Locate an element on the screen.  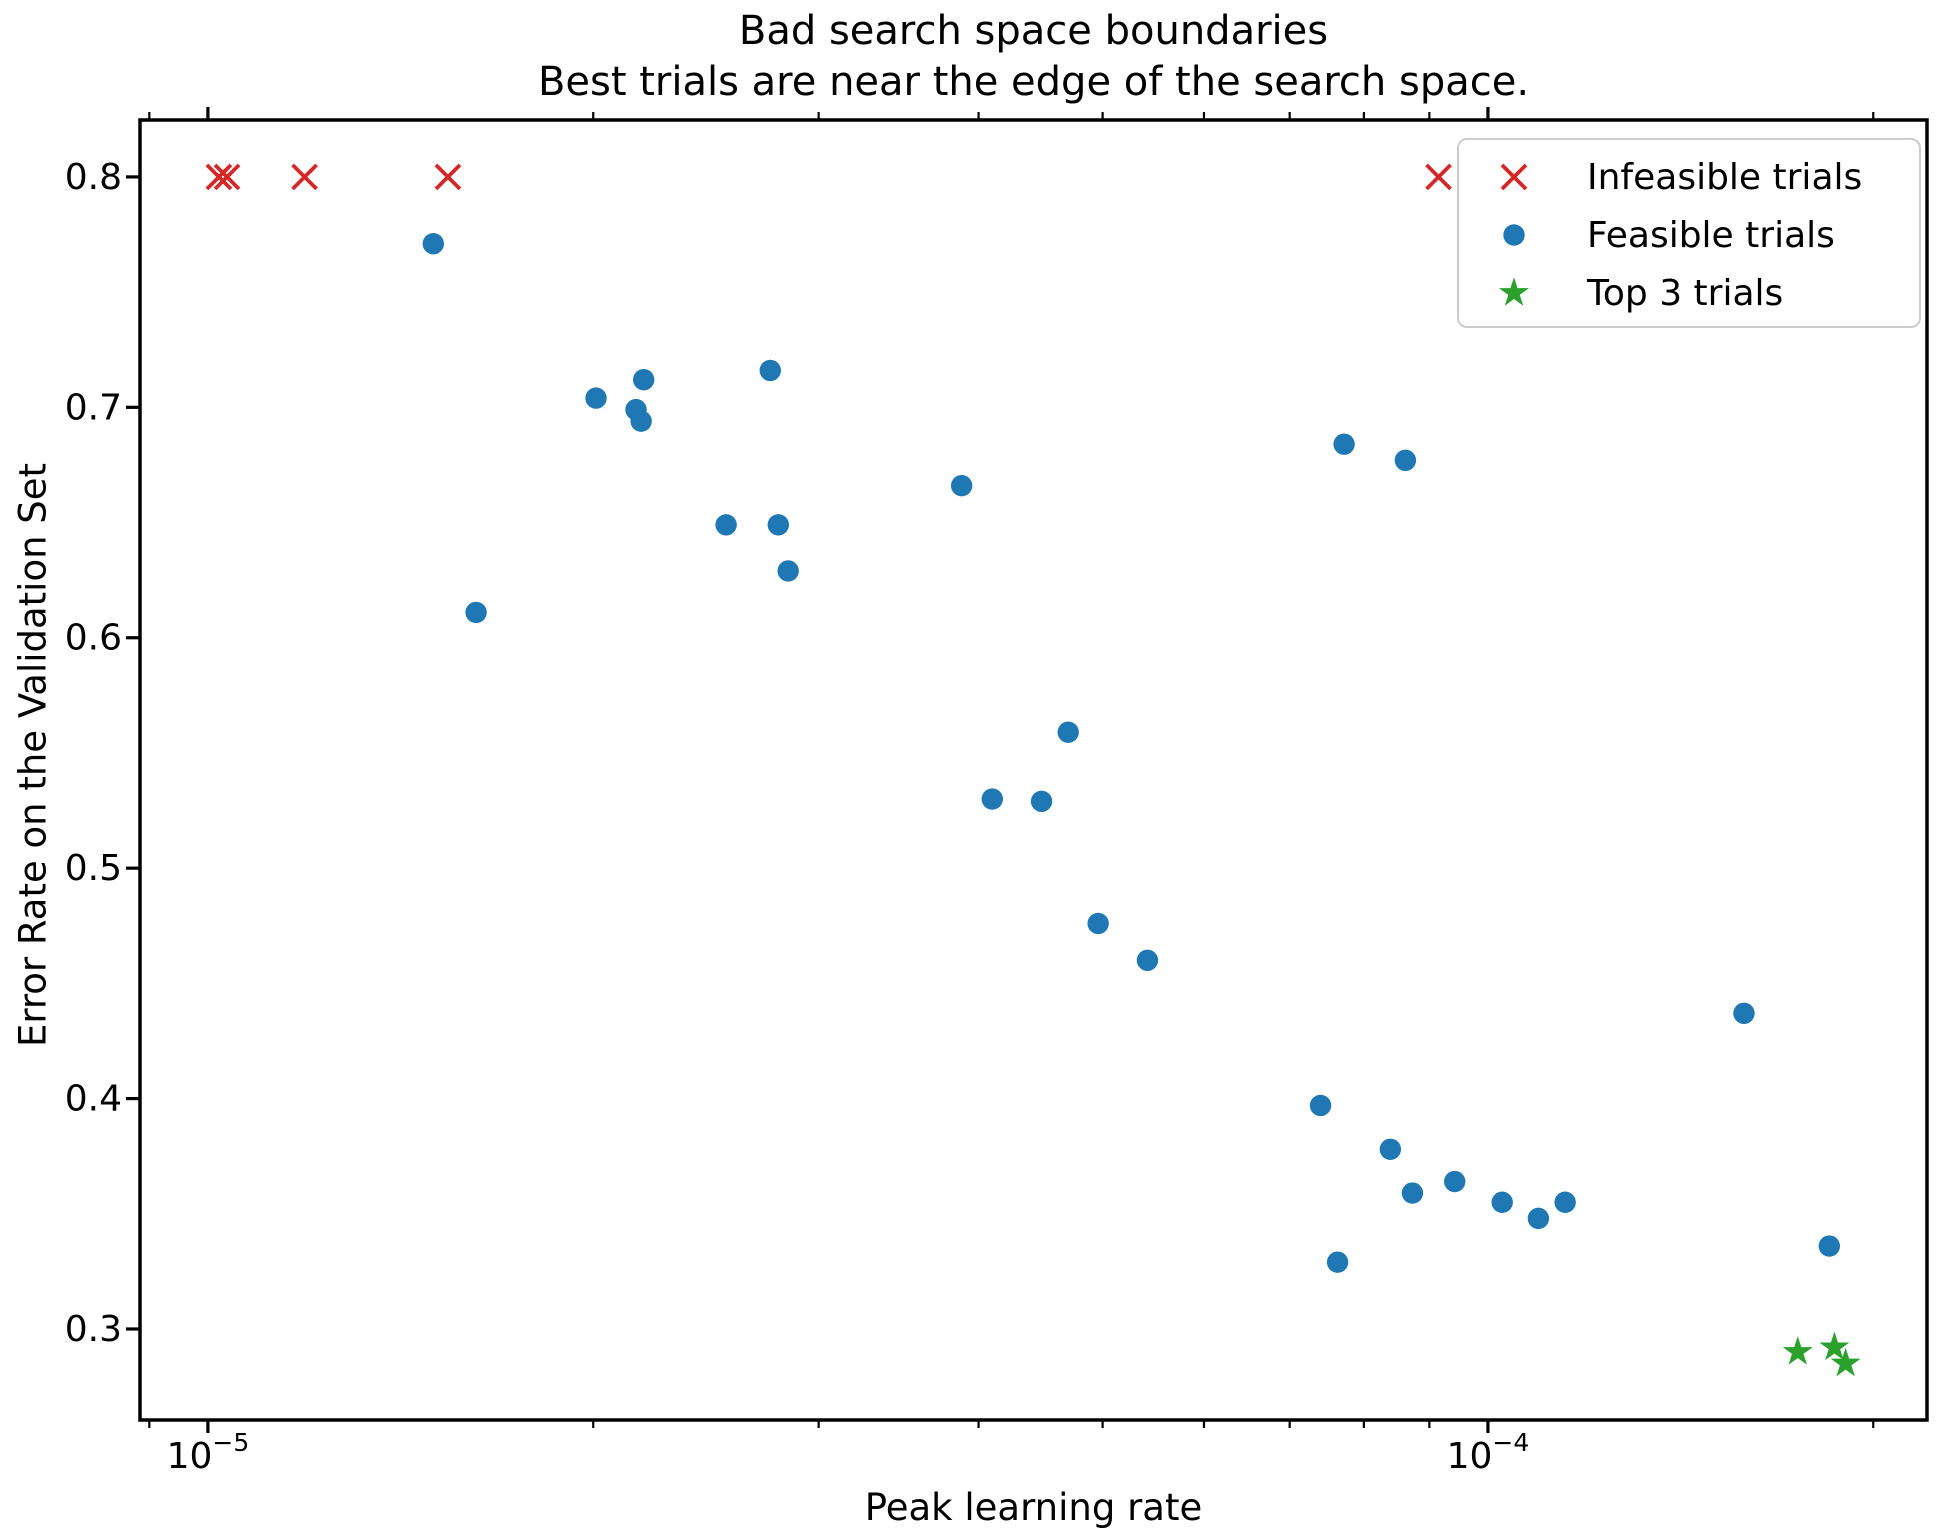
x-marker-glyph is located at coordinates (1514, 177).